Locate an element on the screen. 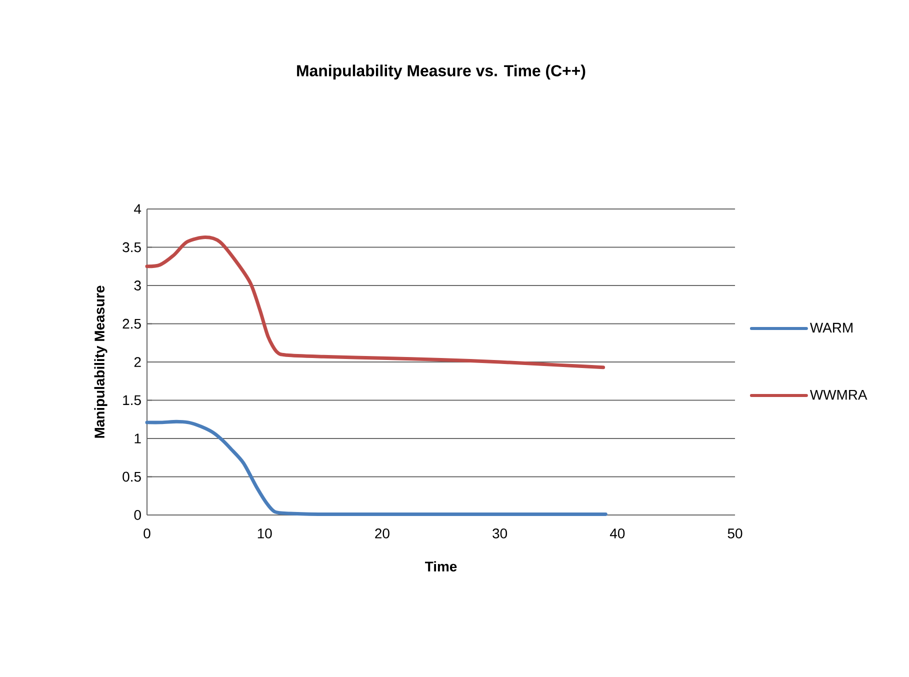 The width and height of the screenshot is (909, 677). chart-title: Manipulability Measure vs. Time (C++) is located at coordinates (441, 72).